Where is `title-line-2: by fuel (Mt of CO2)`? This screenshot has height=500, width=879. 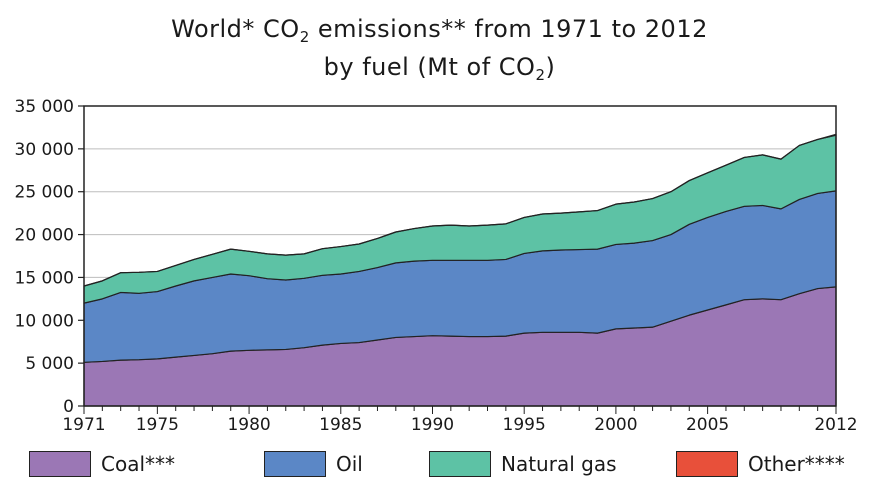
title-line-2: by fuel (Mt of CO2) is located at coordinates (439, 68).